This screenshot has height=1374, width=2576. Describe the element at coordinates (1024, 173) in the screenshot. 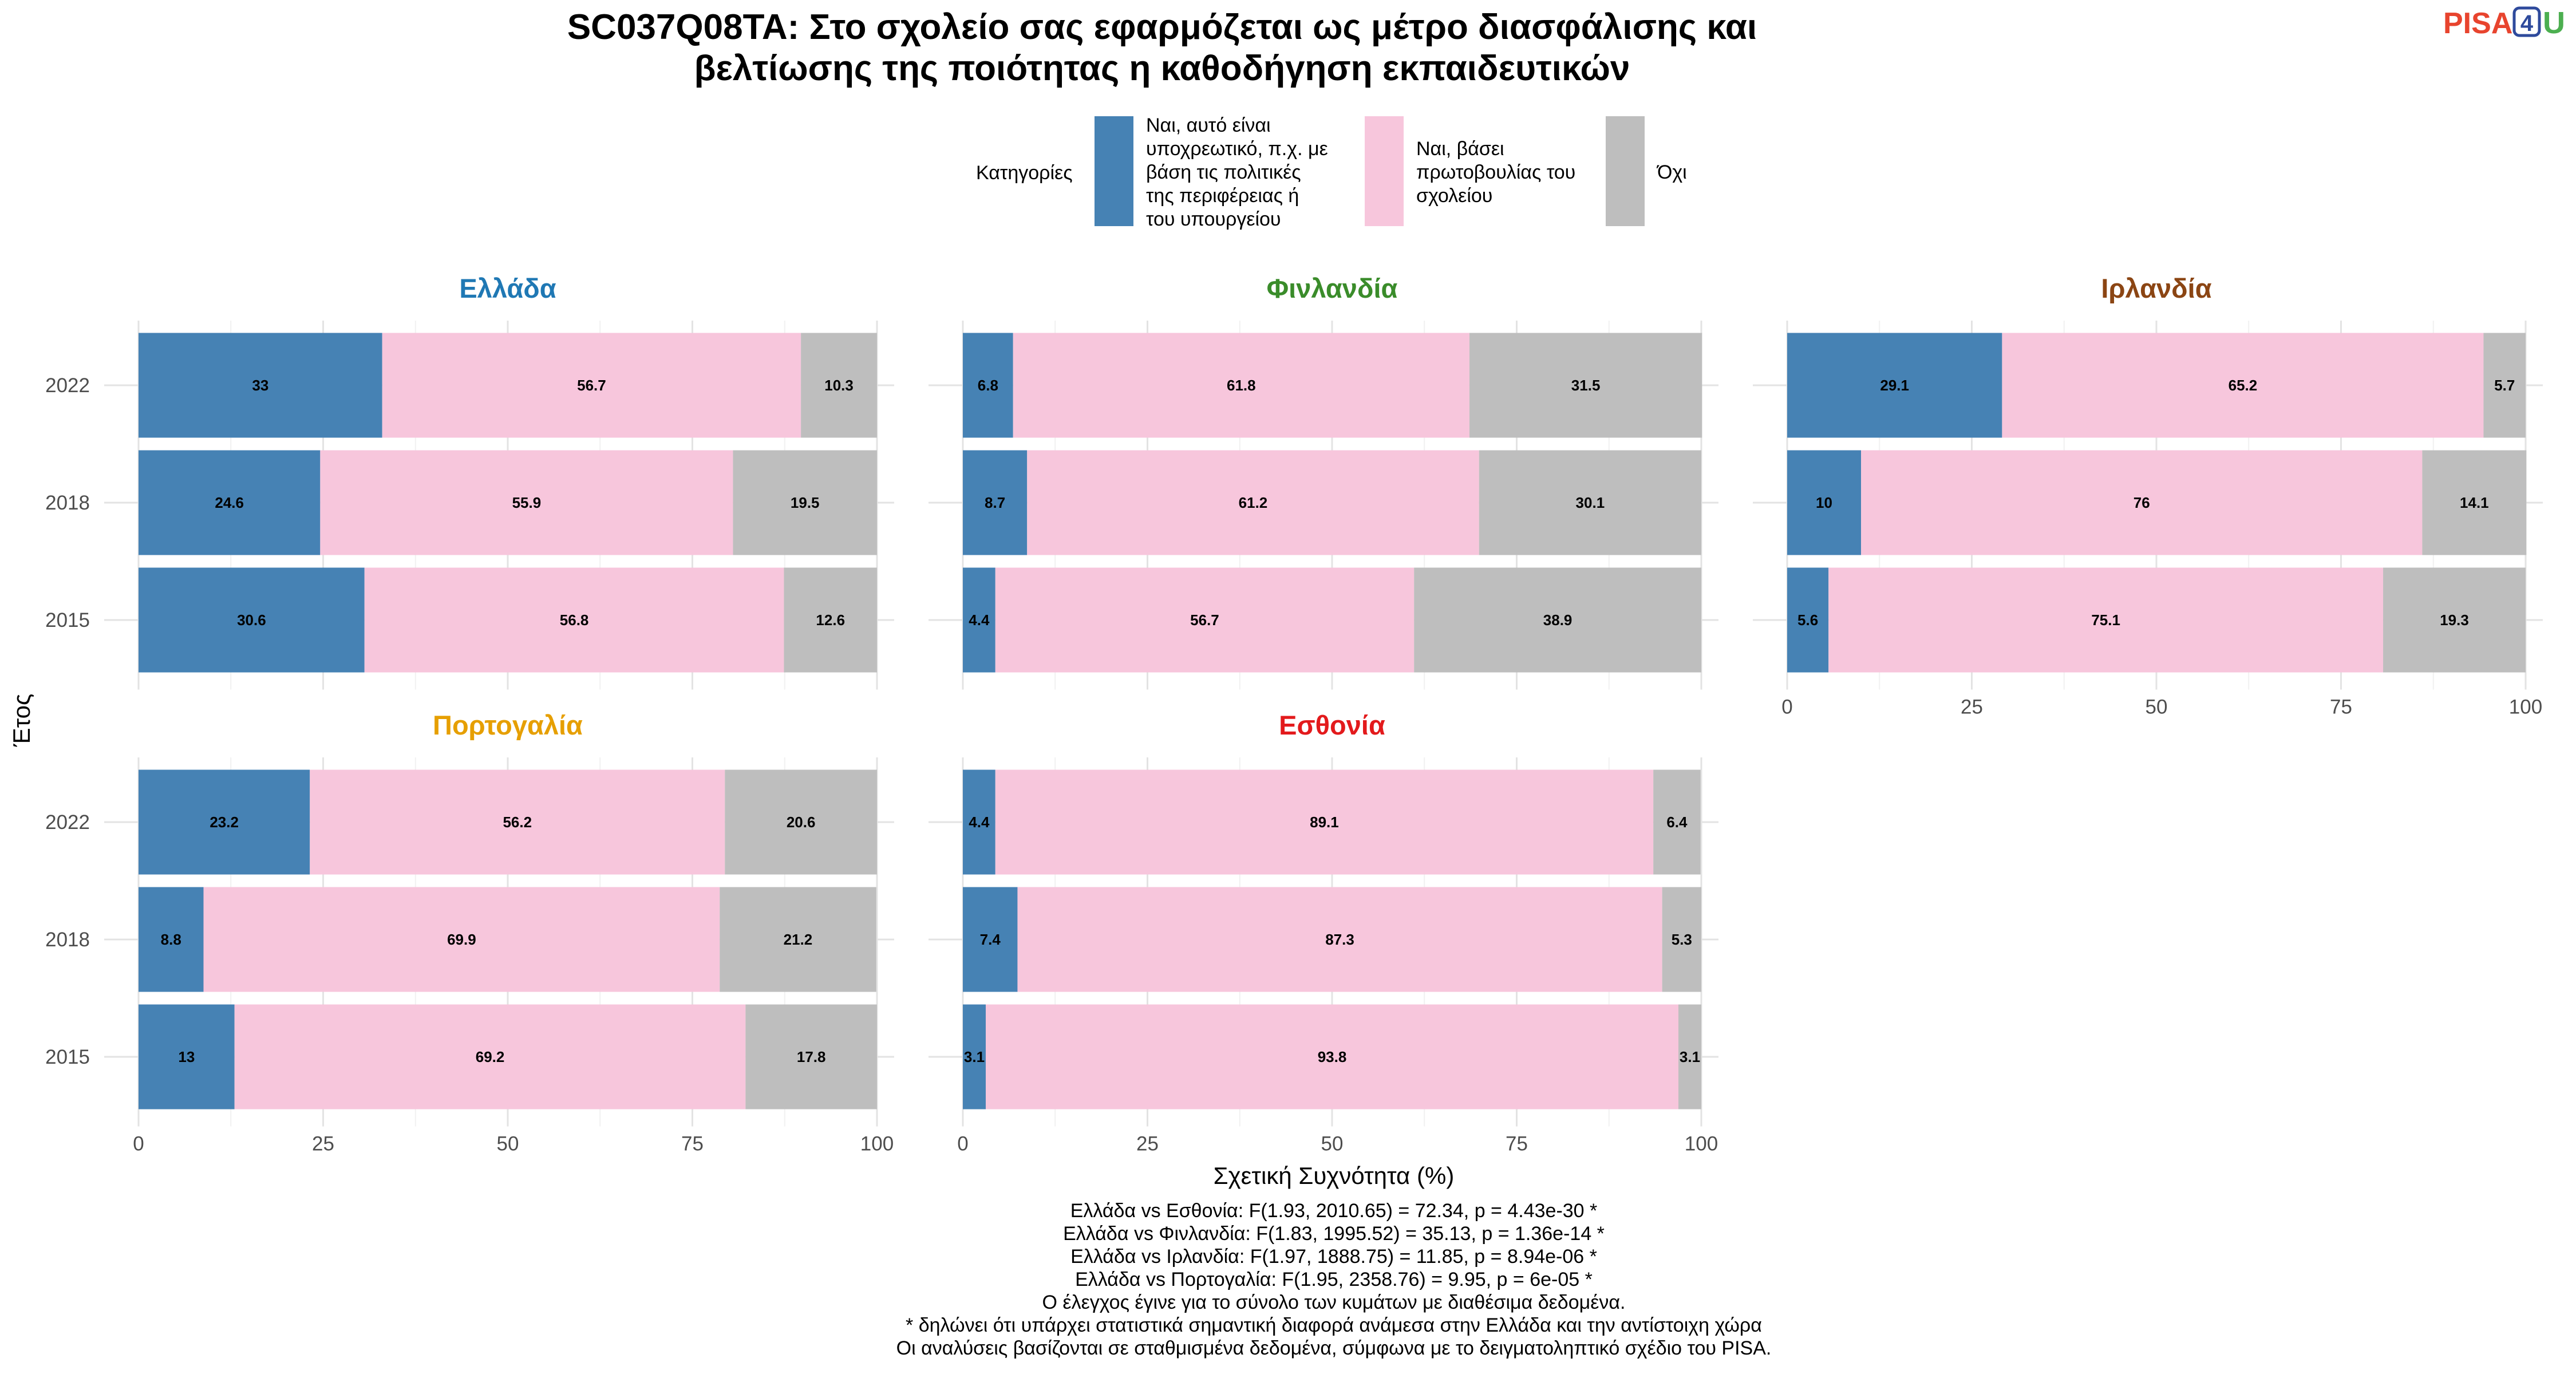

I see `legend-title: Κατηγορίες` at that location.